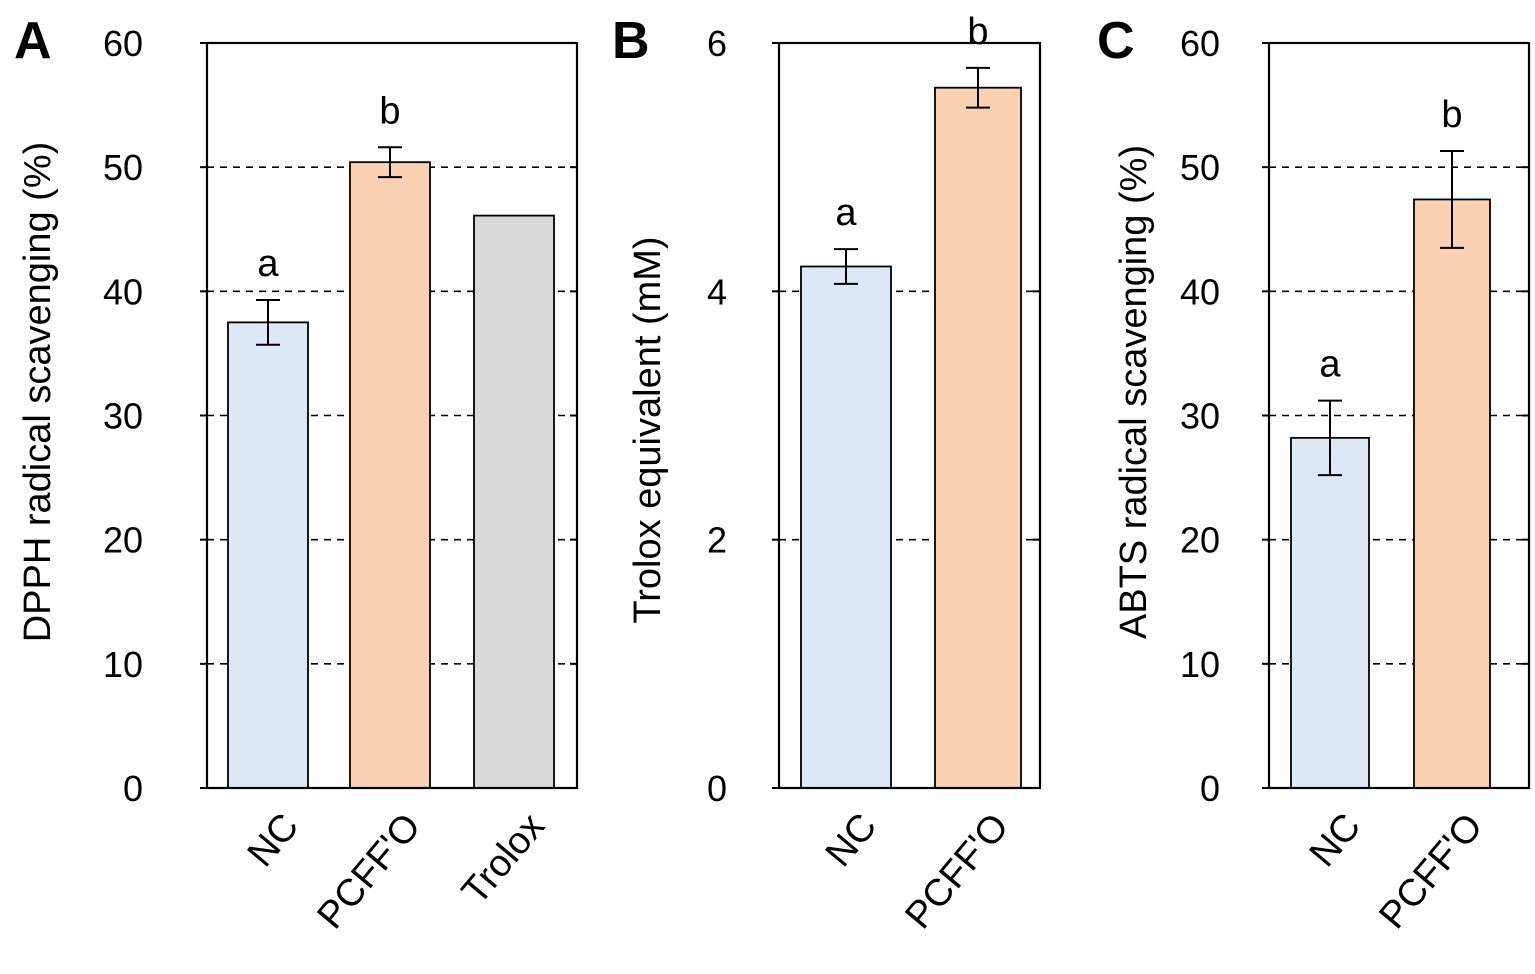 This screenshot has height=974, width=1535. Describe the element at coordinates (1134, 392) in the screenshot. I see `y-axis-title: ABTS radical scavenging (%)` at that location.